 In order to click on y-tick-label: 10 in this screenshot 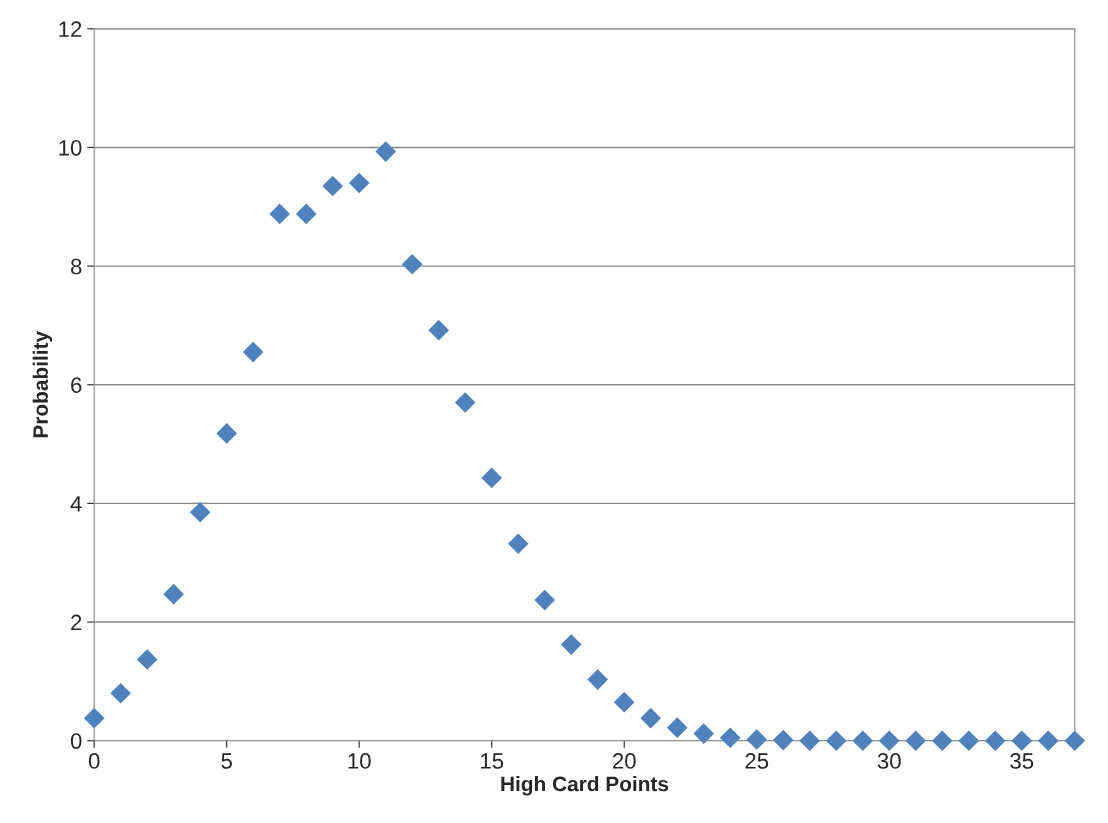, I will do `click(70, 147)`.